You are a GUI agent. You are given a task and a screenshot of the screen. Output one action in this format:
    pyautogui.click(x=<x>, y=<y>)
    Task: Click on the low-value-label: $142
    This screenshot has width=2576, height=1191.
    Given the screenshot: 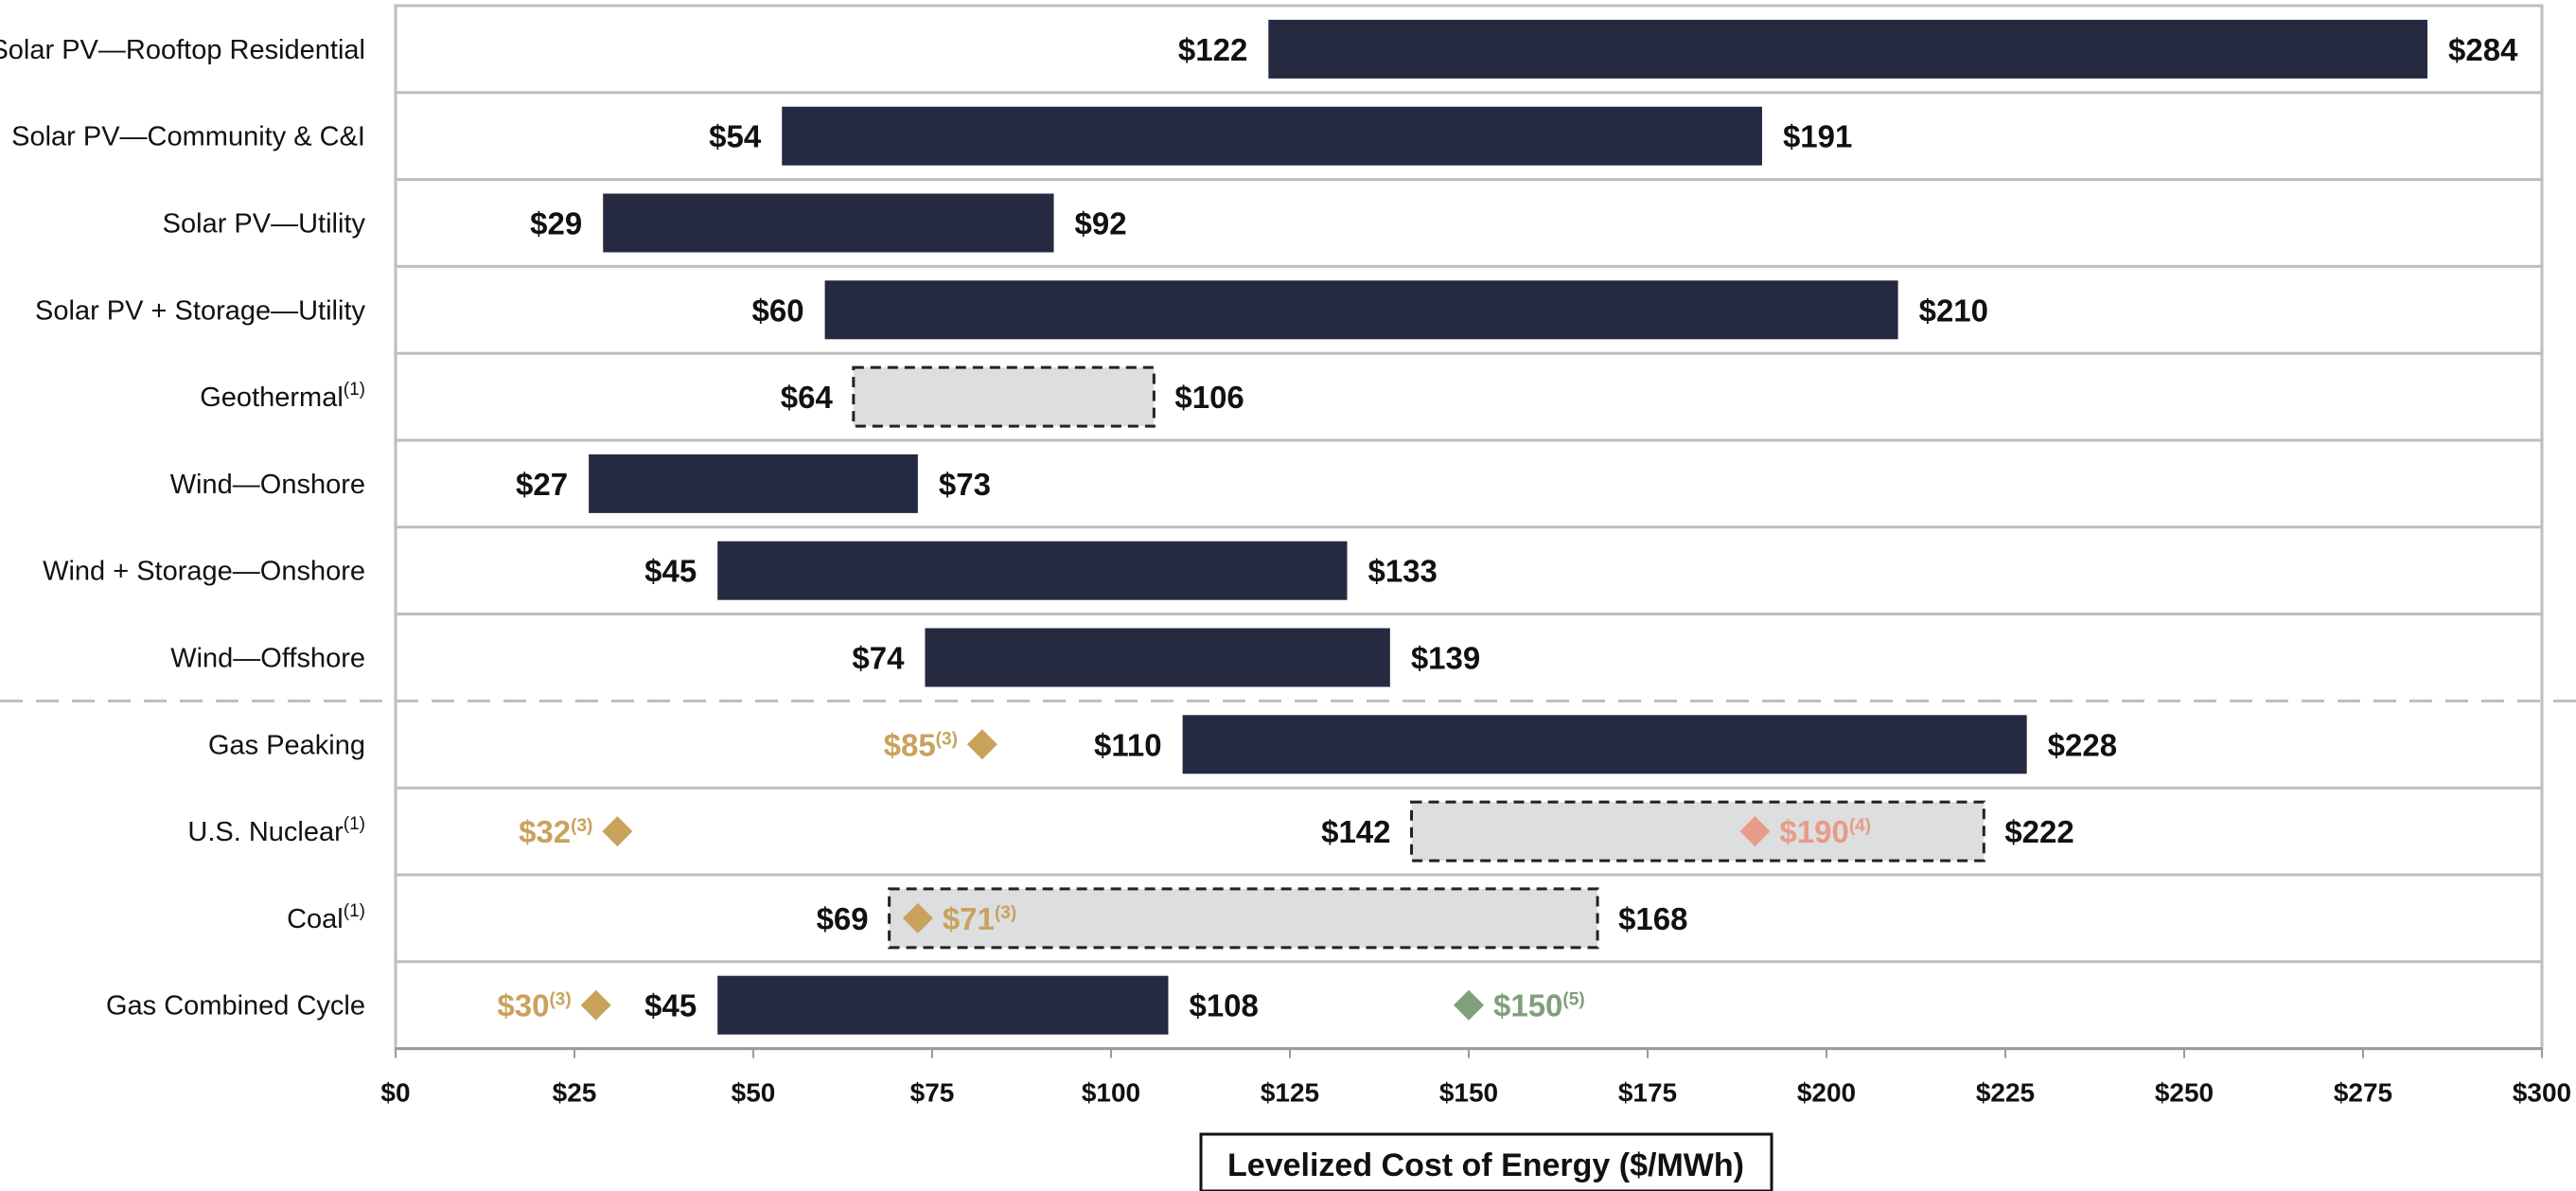 What is the action you would take?
    pyautogui.click(x=1355, y=831)
    